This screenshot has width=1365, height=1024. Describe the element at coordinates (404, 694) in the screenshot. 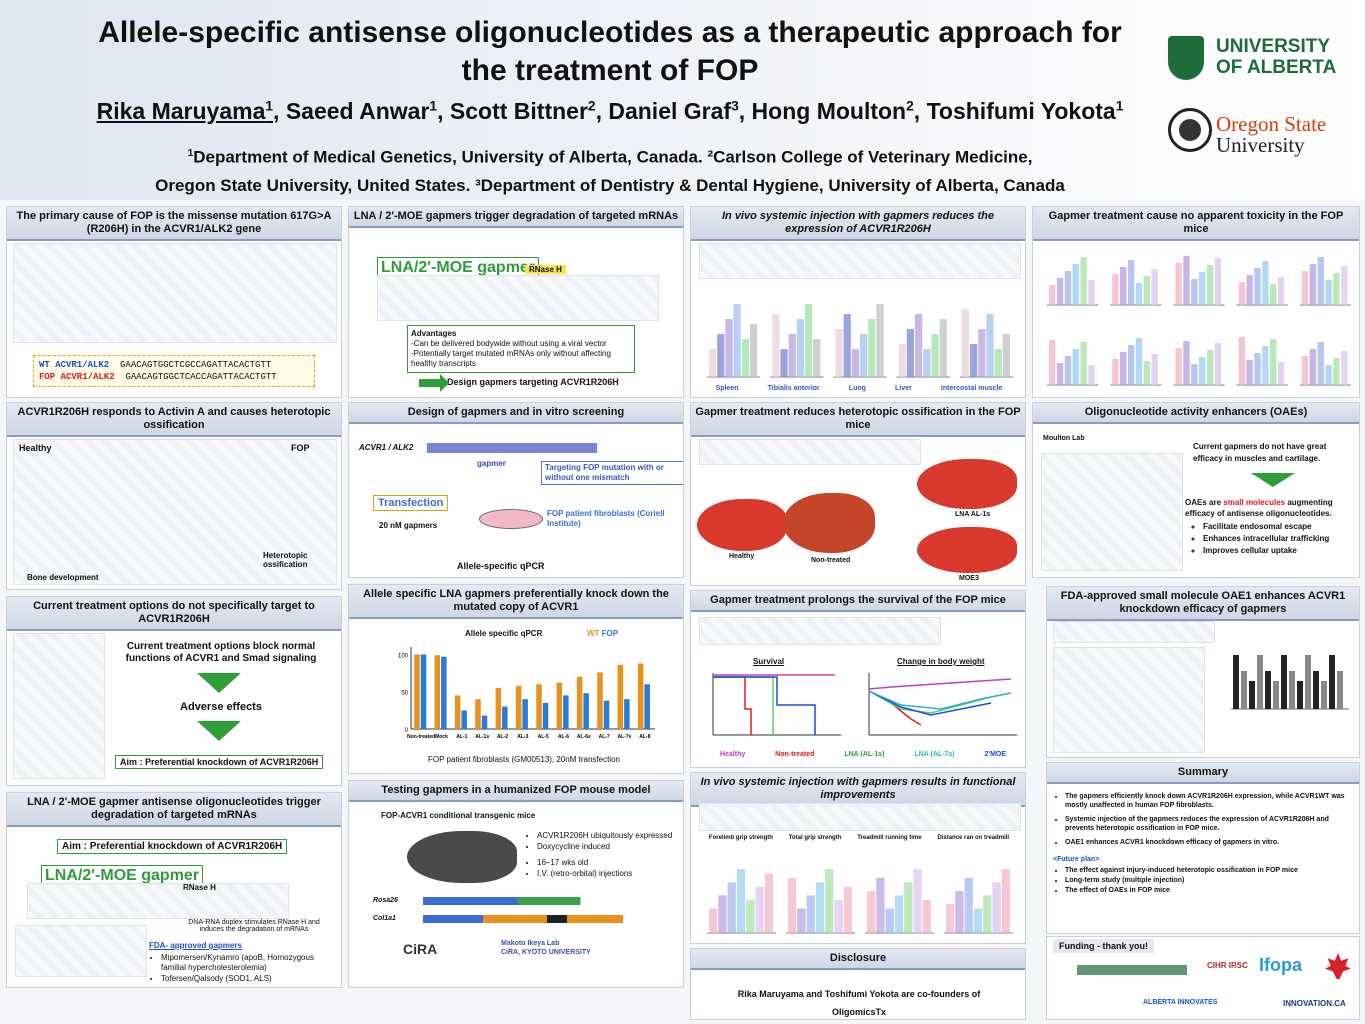

I see `y-tick-label: 50` at that location.